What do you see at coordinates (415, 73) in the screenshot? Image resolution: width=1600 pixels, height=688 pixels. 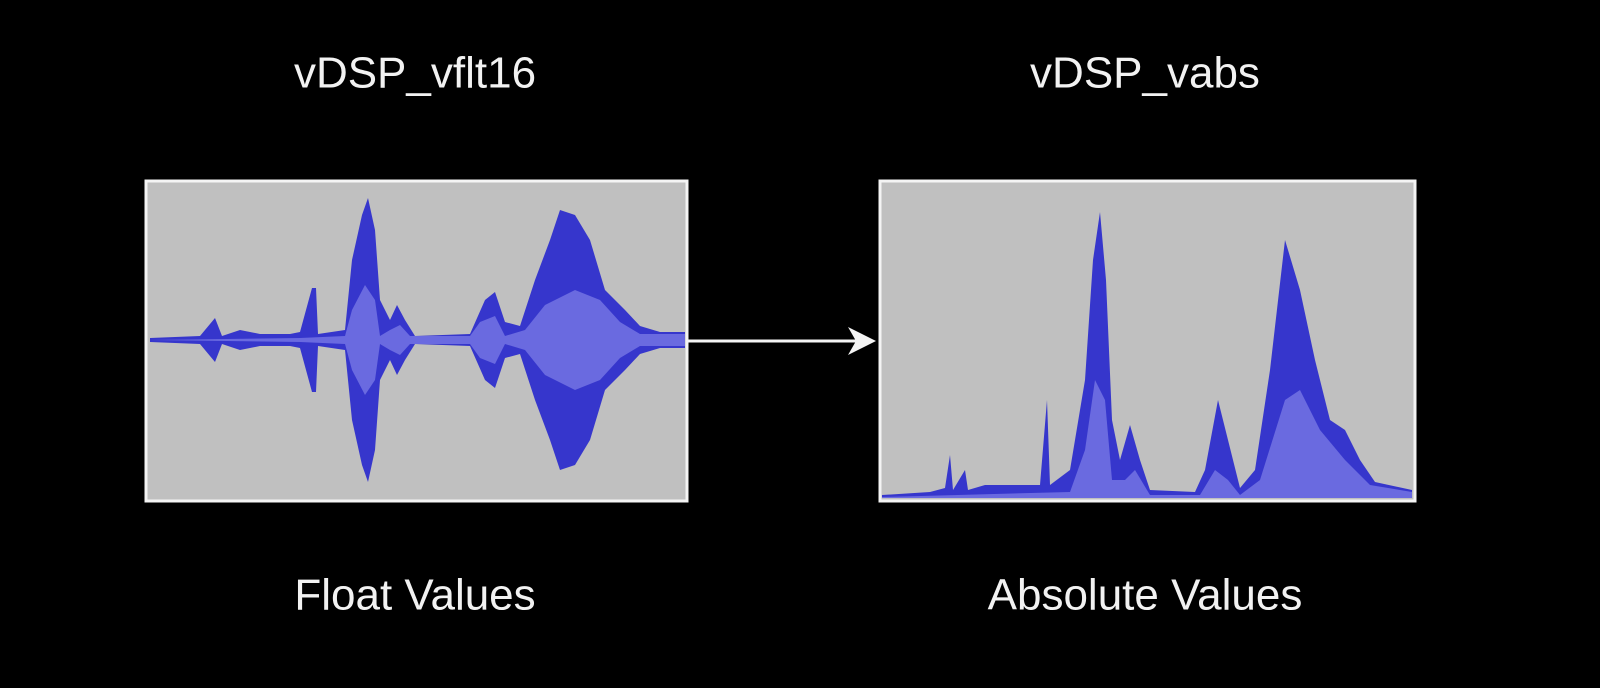 I see `node-title: vDSP_vflt16` at bounding box center [415, 73].